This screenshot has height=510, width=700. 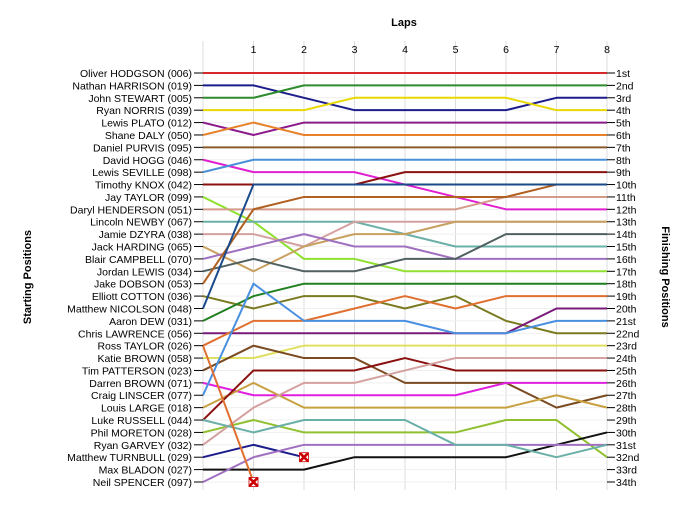 I want to click on starting-driver-label: Louis LARGE (018), so click(x=146, y=409).